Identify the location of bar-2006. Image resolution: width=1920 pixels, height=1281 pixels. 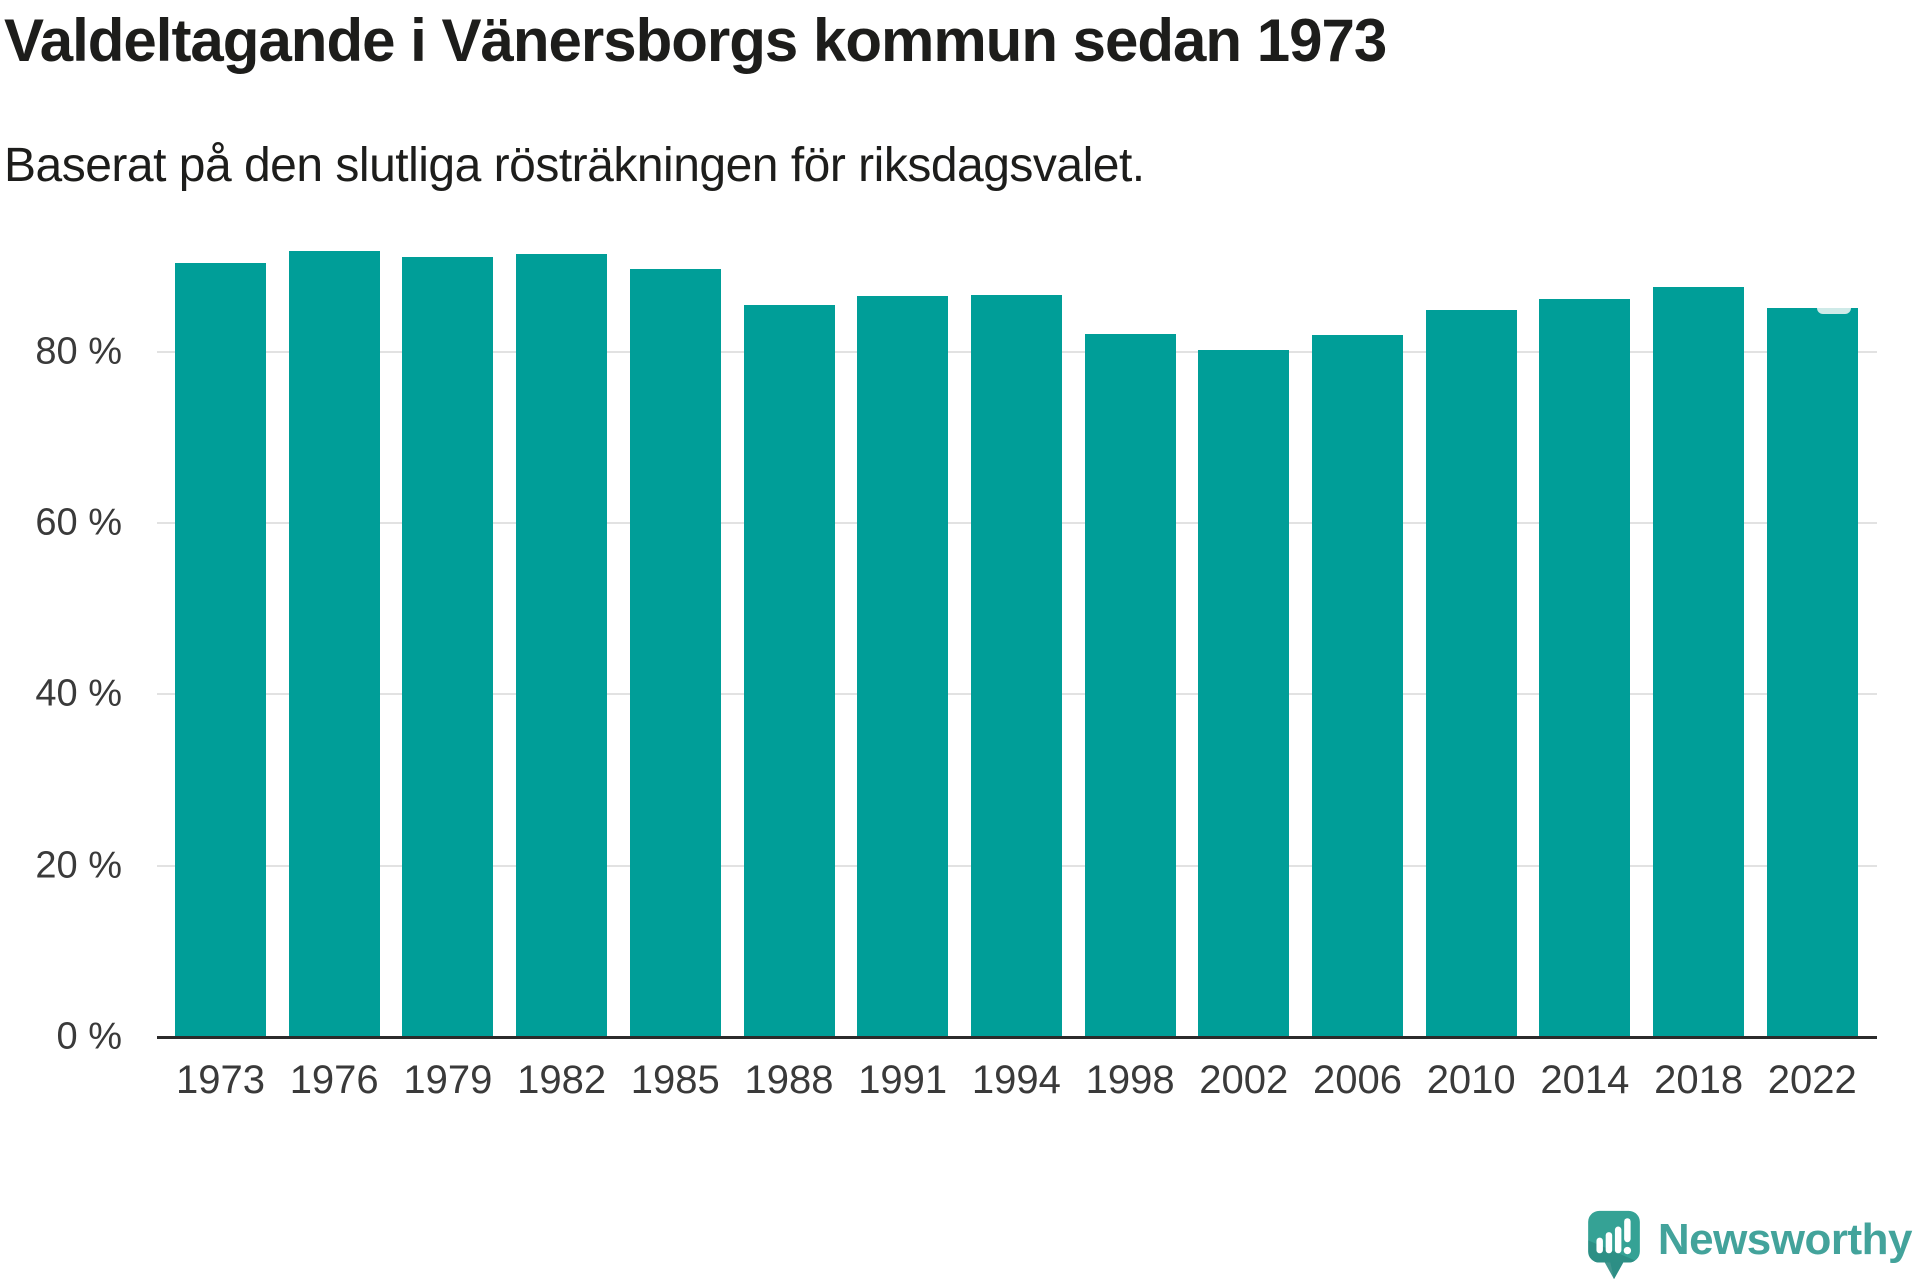
(1357, 685).